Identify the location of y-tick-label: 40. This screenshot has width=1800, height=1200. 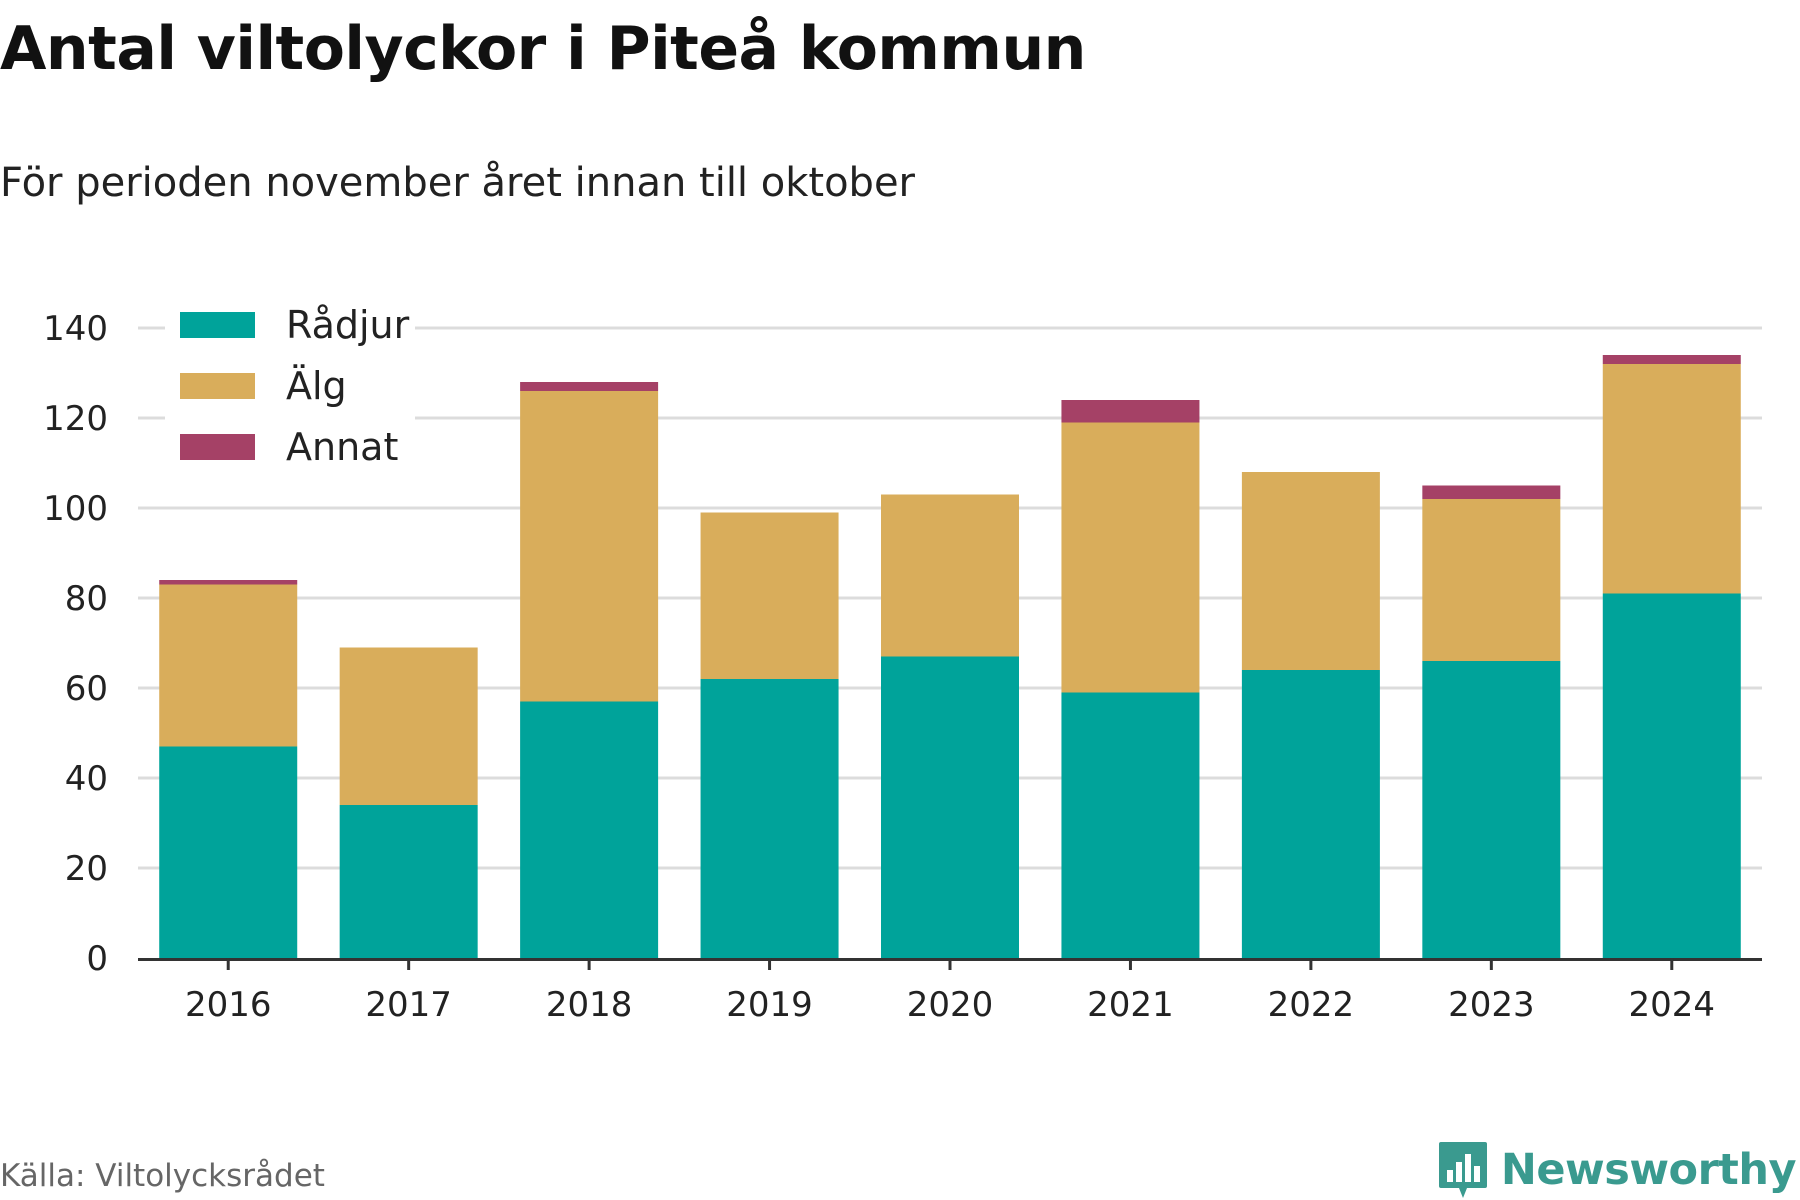
(86, 779).